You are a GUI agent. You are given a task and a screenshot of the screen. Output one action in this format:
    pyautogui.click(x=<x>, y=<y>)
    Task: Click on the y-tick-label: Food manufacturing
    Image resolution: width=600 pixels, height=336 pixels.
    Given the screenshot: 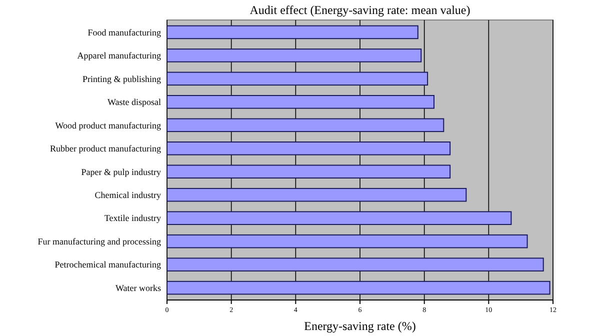 What is the action you would take?
    pyautogui.click(x=125, y=32)
    